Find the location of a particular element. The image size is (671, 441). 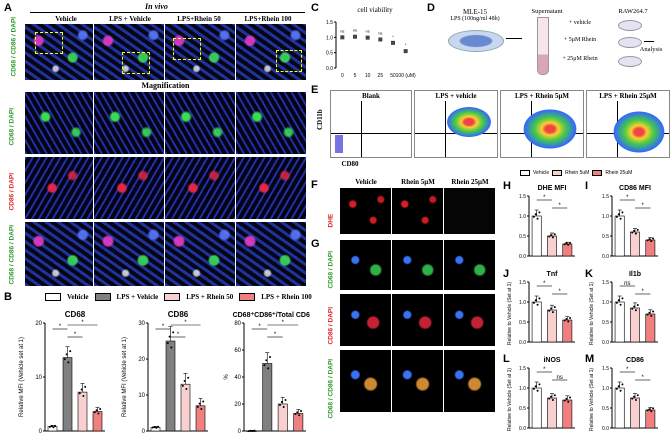

chart-i: CD86 MFI 0.0 0.5 1.0 1.5 * * is located at coordinates (630, 222).